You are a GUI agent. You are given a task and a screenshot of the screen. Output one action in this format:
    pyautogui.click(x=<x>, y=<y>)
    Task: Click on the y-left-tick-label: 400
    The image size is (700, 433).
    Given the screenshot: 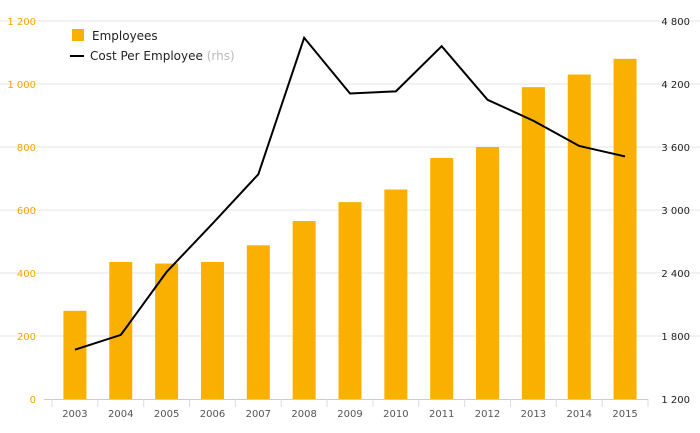 What is the action you would take?
    pyautogui.click(x=26, y=274)
    